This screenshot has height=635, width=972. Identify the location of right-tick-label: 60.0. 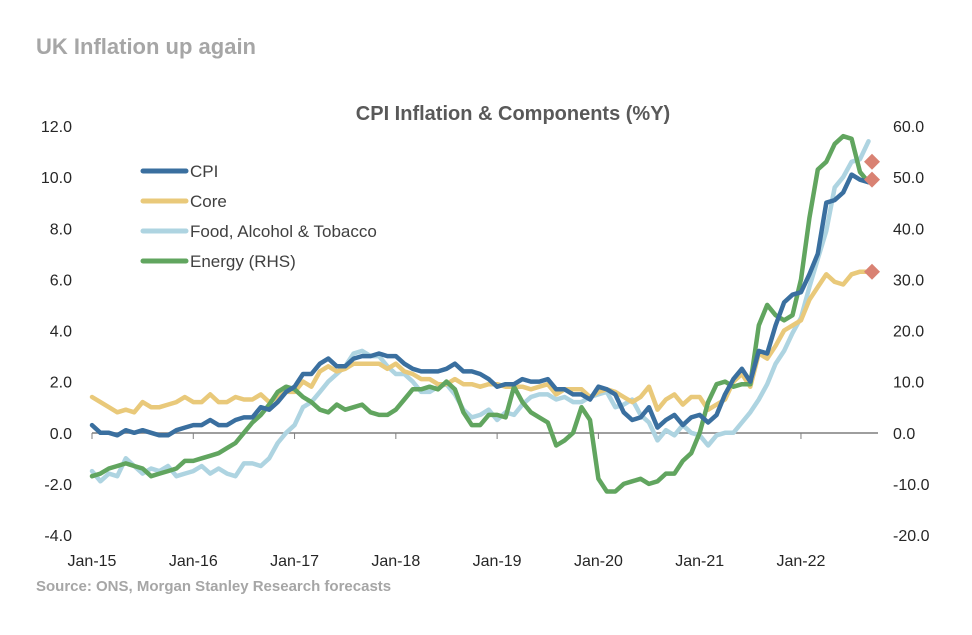
(908, 127).